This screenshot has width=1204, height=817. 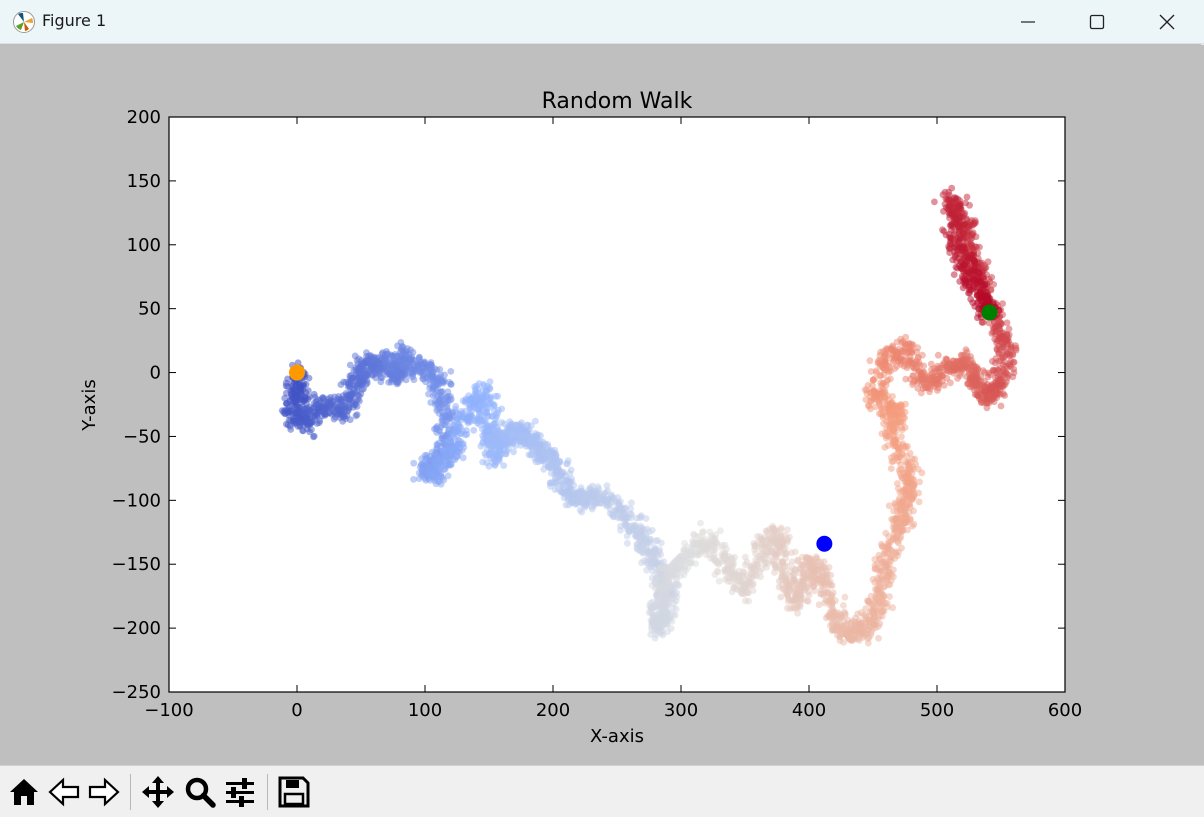 What do you see at coordinates (1167, 22) in the screenshot?
I see `close-button` at bounding box center [1167, 22].